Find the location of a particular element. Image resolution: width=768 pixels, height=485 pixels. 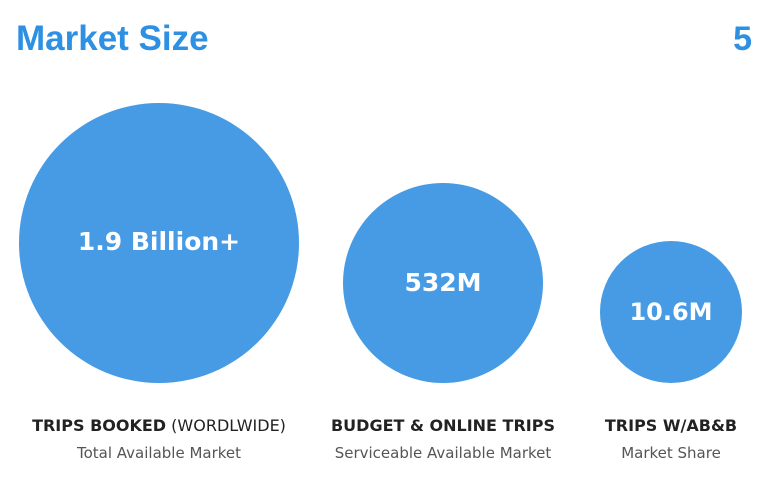

item-label: TRIPS W/AB&B is located at coordinates (671, 425).